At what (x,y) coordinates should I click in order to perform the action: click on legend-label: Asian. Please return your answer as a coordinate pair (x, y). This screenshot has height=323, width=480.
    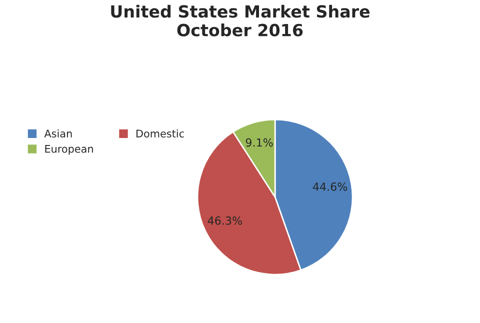
    Looking at the image, I should click on (58, 133).